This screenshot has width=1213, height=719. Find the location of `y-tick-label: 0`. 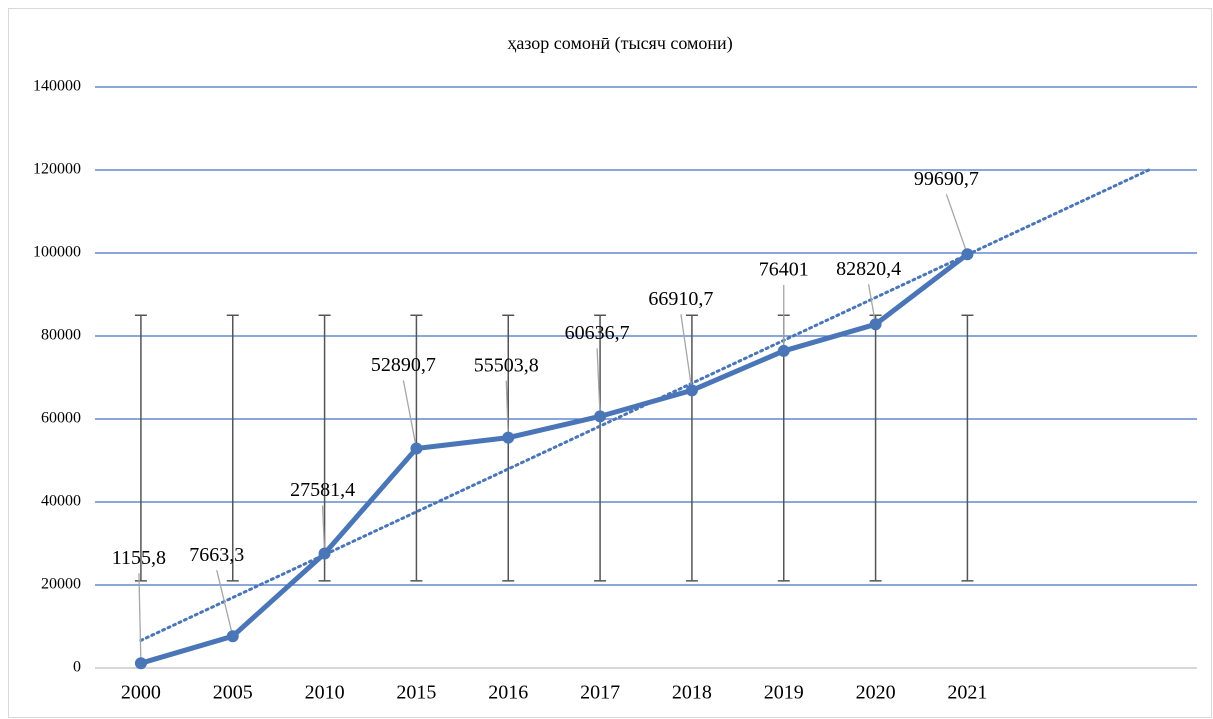

y-tick-label: 0 is located at coordinates (77, 667).